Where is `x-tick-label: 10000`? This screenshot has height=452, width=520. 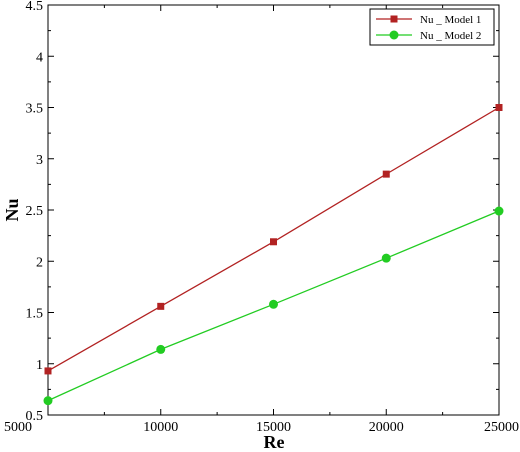
x-tick-label: 10000 is located at coordinates (160, 427).